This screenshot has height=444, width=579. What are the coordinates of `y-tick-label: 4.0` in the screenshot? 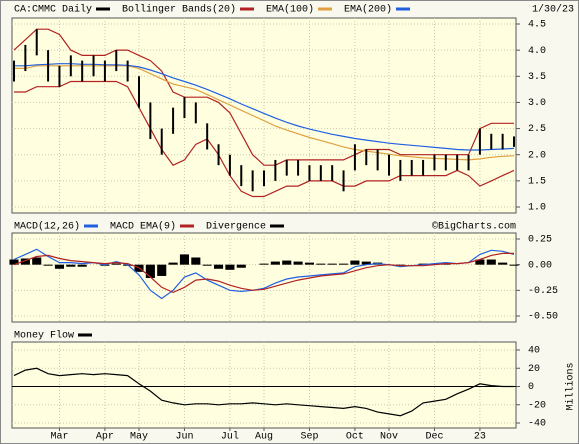 It's located at (537, 51).